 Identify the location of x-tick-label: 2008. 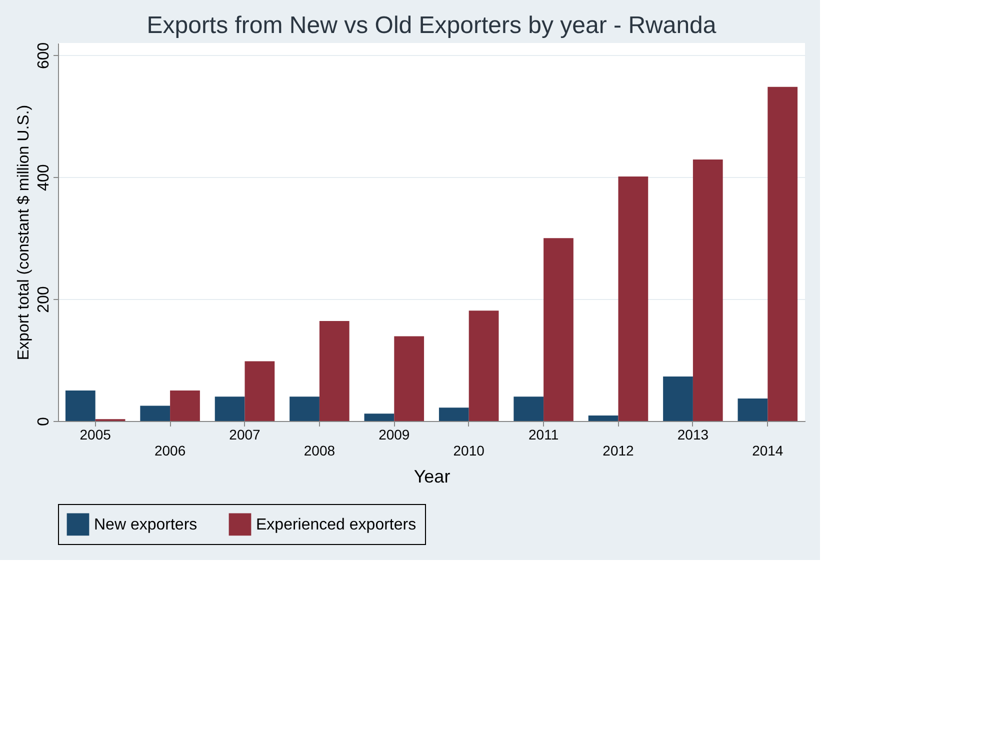
(320, 450).